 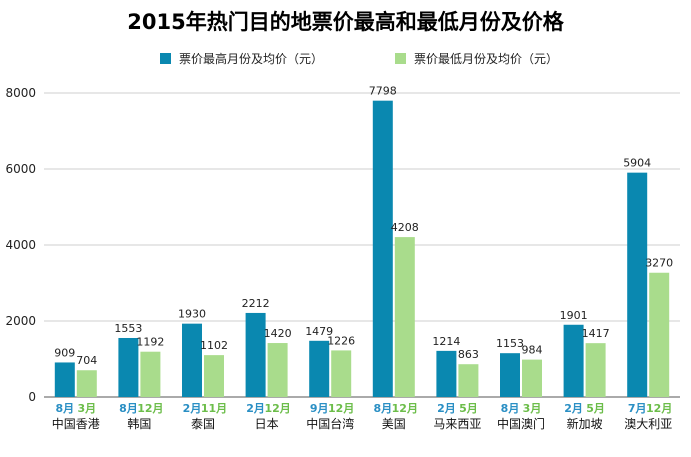 What do you see at coordinates (251, 59) in the screenshot?
I see `legend-label-highest: 票价最高月份及均价（元）` at bounding box center [251, 59].